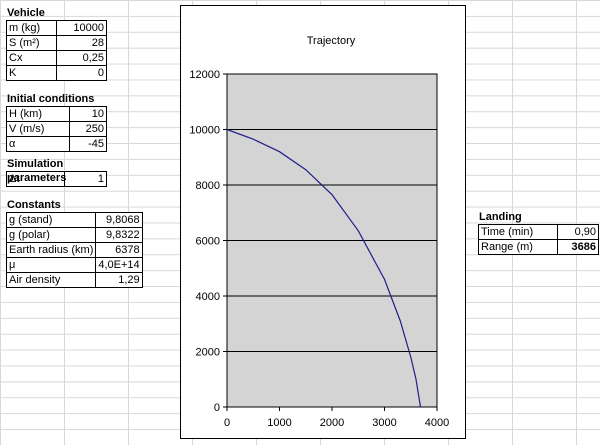 Image resolution: width=600 pixels, height=445 pixels. I want to click on table-row: m (kg) 10000, so click(56, 28).